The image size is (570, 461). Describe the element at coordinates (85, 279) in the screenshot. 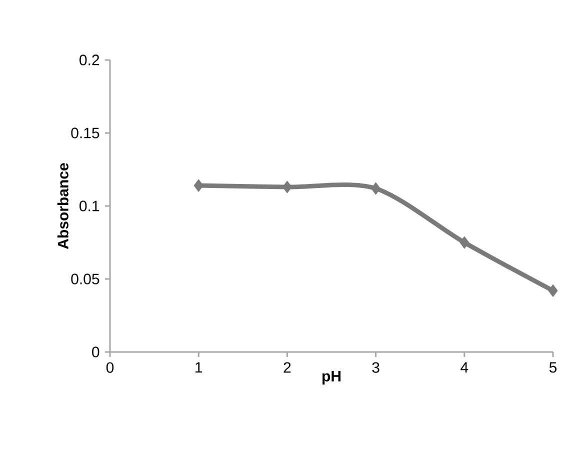

I see `y-tick-label: 0.05` at that location.